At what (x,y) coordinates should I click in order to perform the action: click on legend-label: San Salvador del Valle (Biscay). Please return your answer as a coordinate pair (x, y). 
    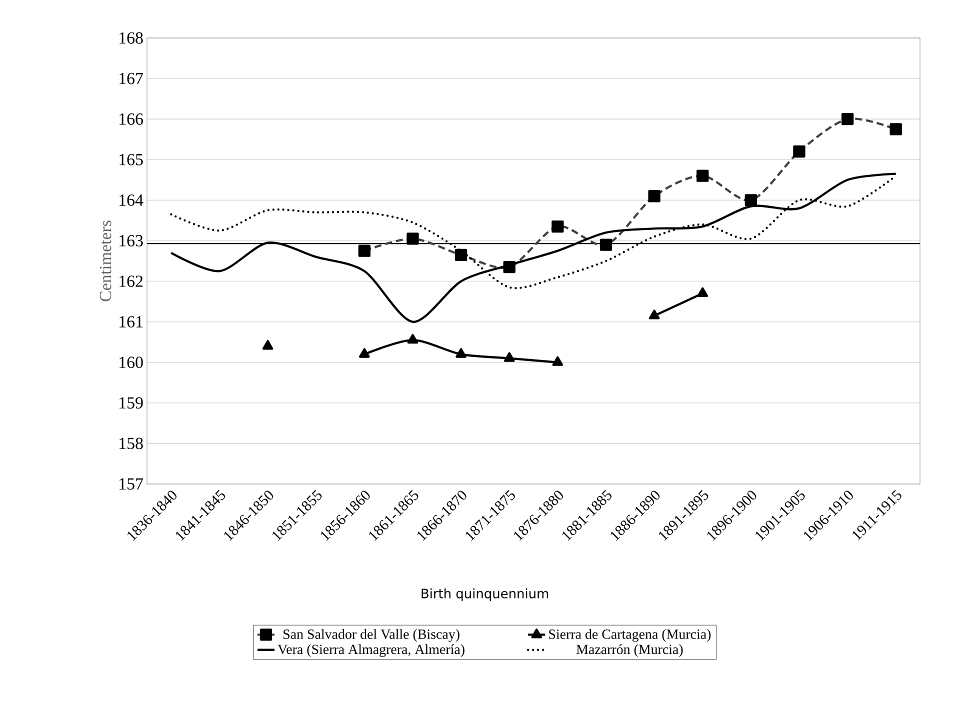
    Looking at the image, I should click on (372, 635).